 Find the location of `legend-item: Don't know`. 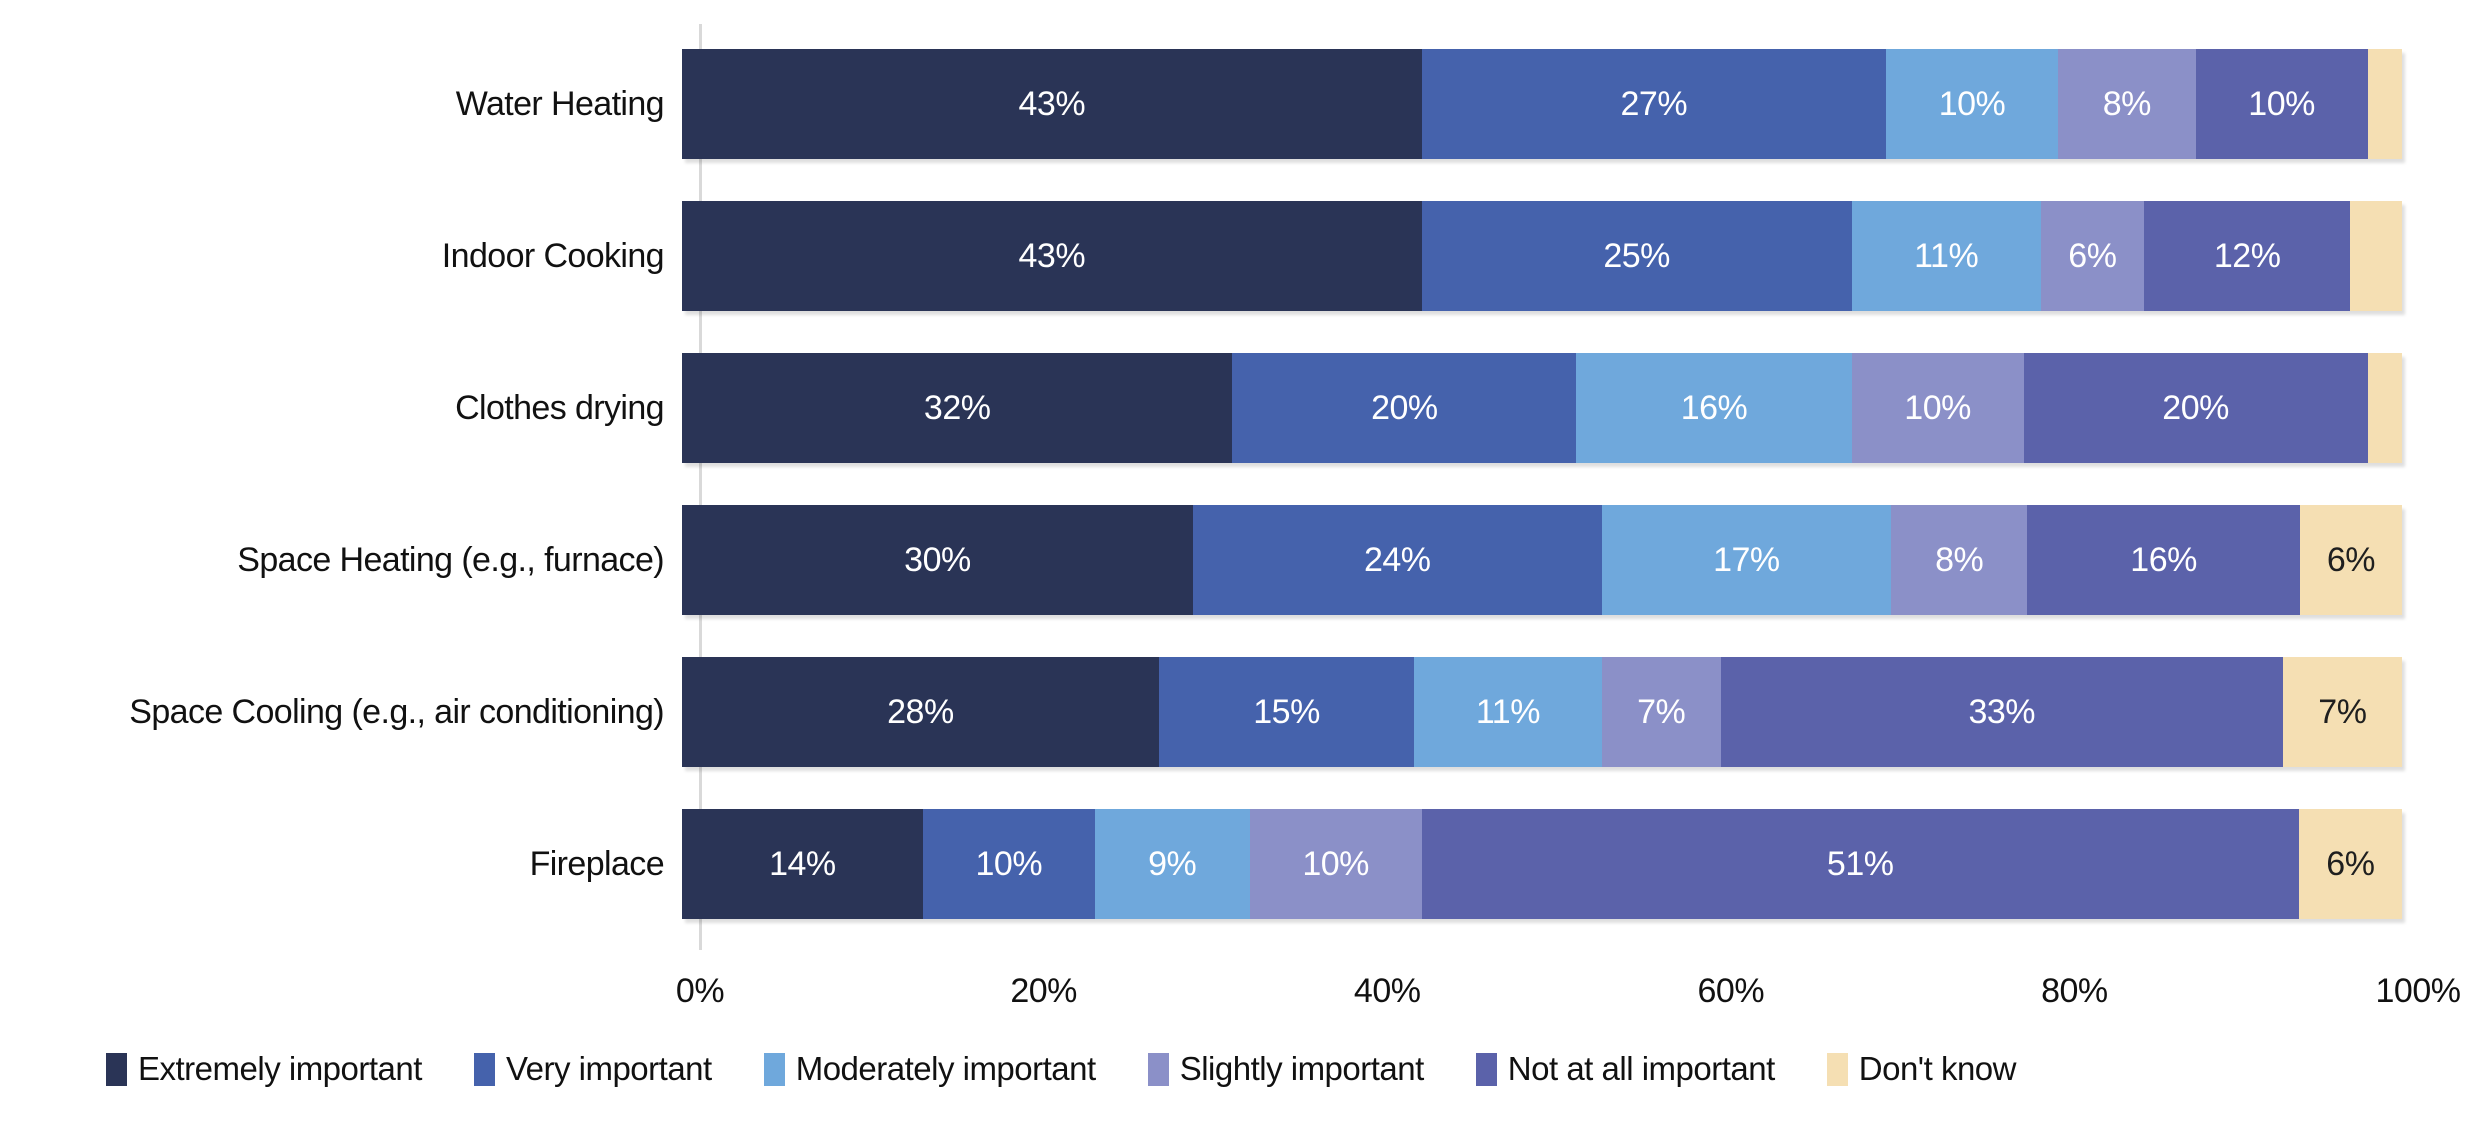

legend-item: Don't know is located at coordinates (1921, 1069).